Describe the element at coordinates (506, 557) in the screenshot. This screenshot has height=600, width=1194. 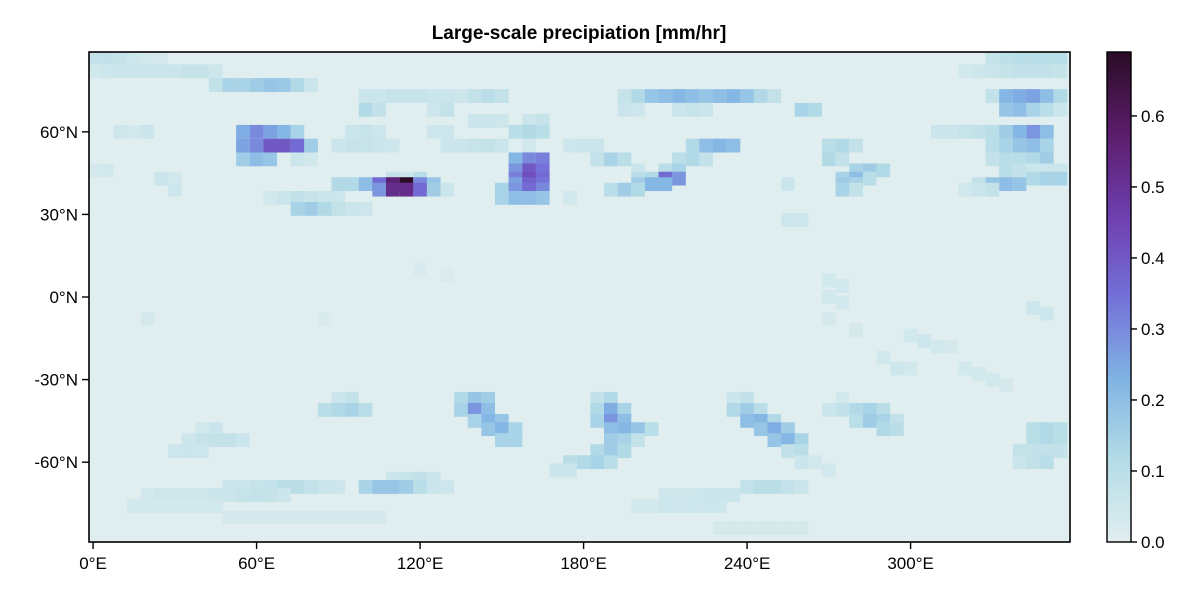
I see `x-axis: 0°E 60°E 120°E 180°E 240°E 300°E` at that location.